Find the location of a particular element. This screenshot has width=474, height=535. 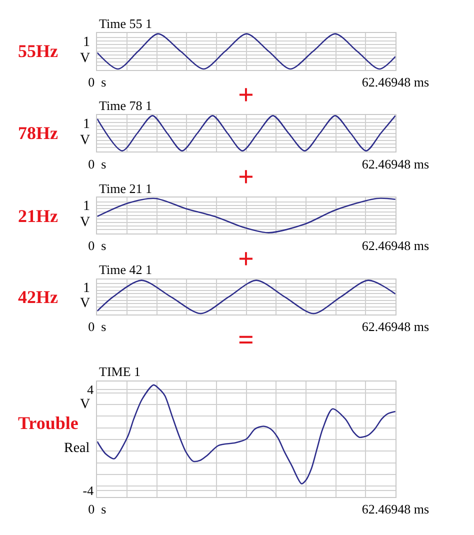

y-tick-label: 4 is located at coordinates (90, 390).